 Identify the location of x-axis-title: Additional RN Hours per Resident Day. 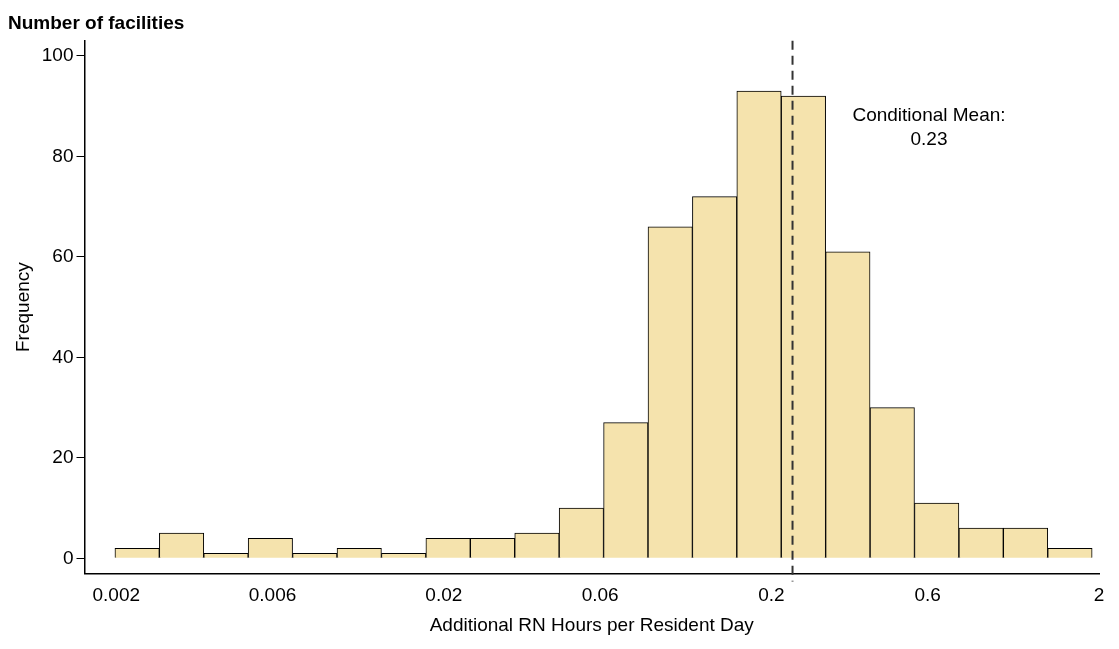
(592, 624).